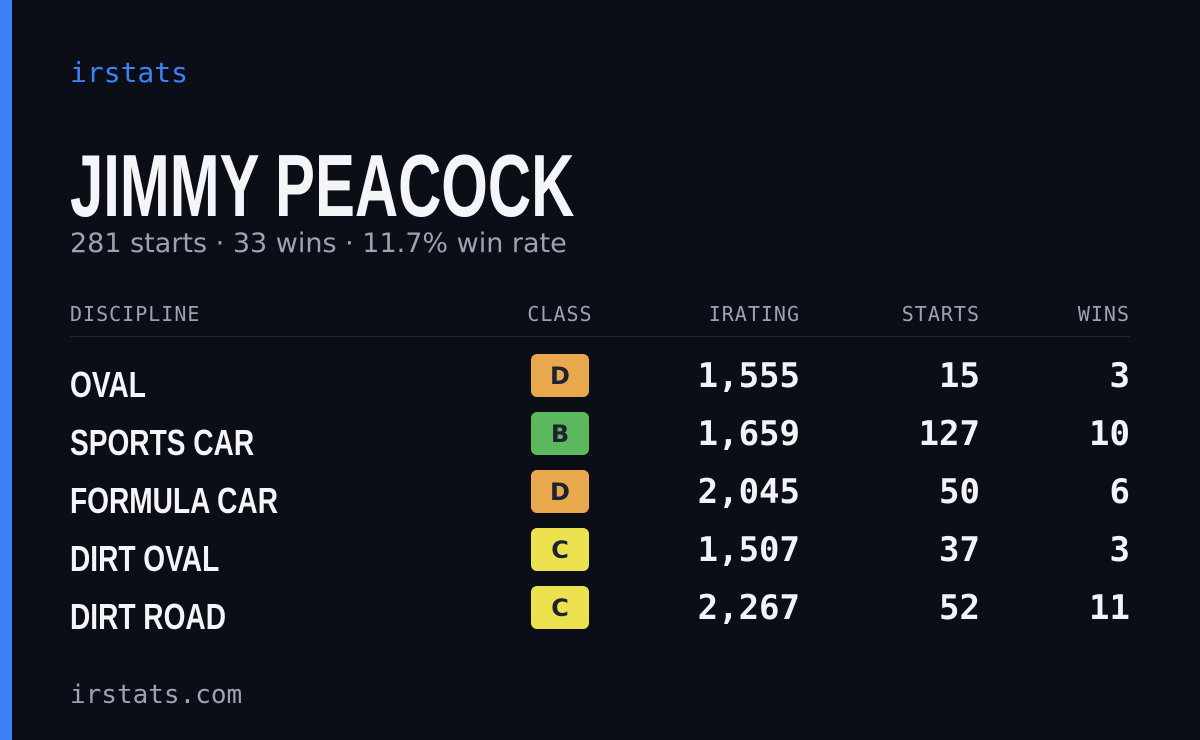  I want to click on wins: 11, so click(1109, 608).